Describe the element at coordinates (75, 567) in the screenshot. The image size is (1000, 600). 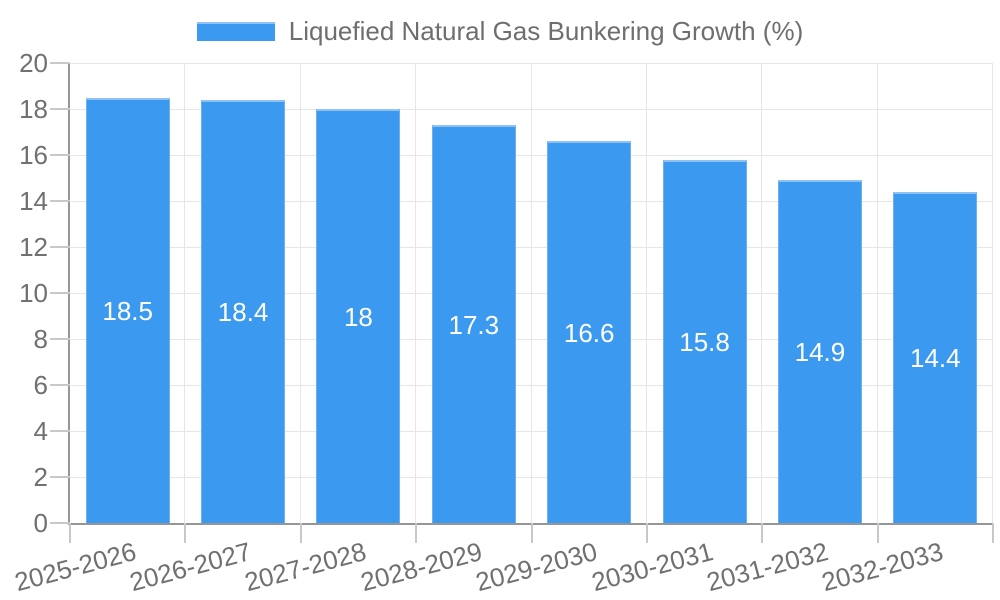
I see `x-axis-tick-label: 2025-2026` at that location.